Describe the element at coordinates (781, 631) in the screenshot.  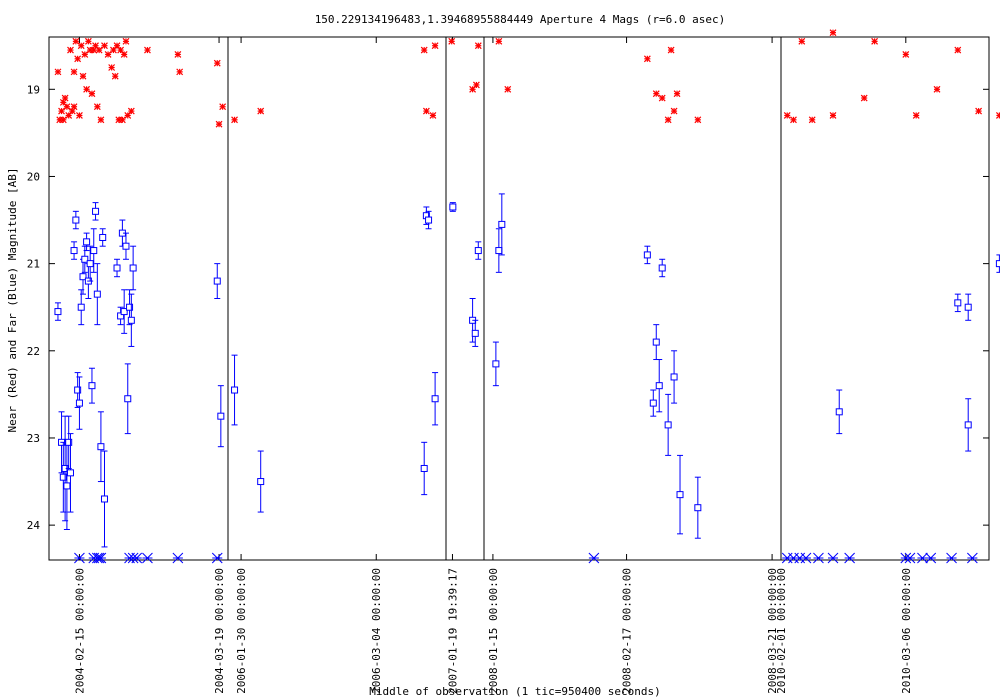
I see `x-tick-label: 2010-02-01 00:00:00` at that location.